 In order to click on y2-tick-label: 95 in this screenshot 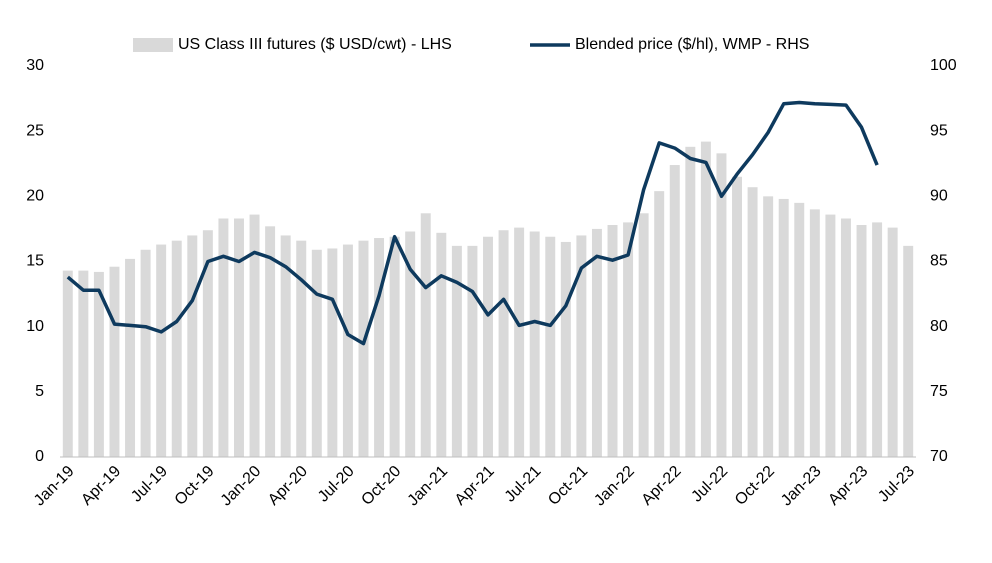, I will do `click(939, 130)`.